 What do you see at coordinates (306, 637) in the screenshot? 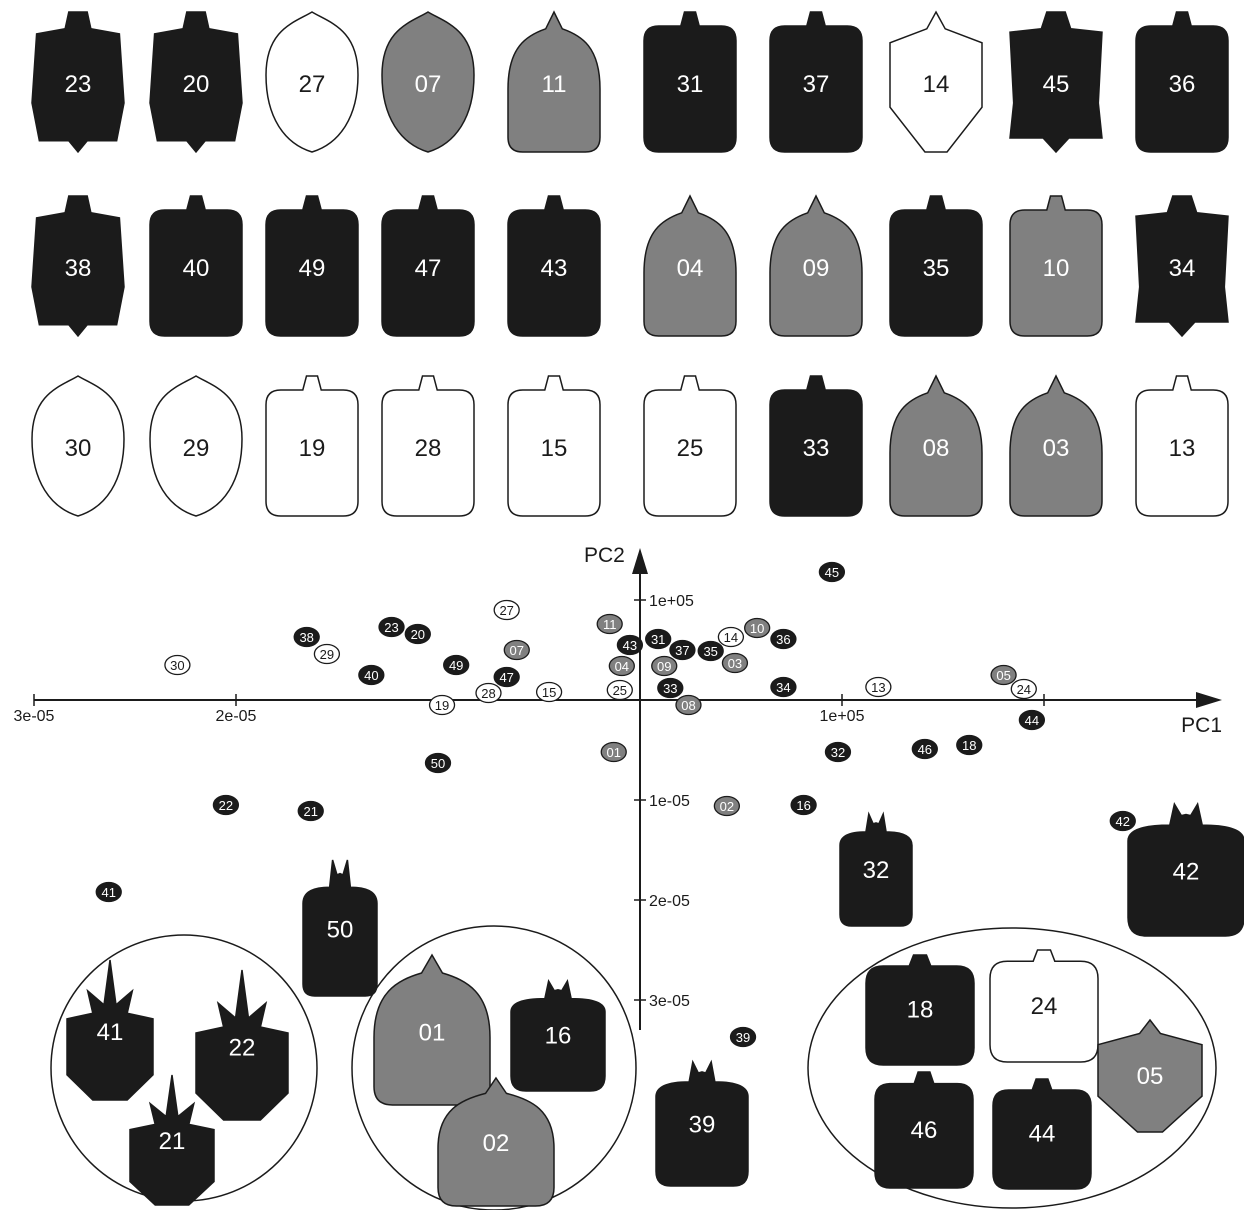
I see `scatter-point-38: 38` at bounding box center [306, 637].